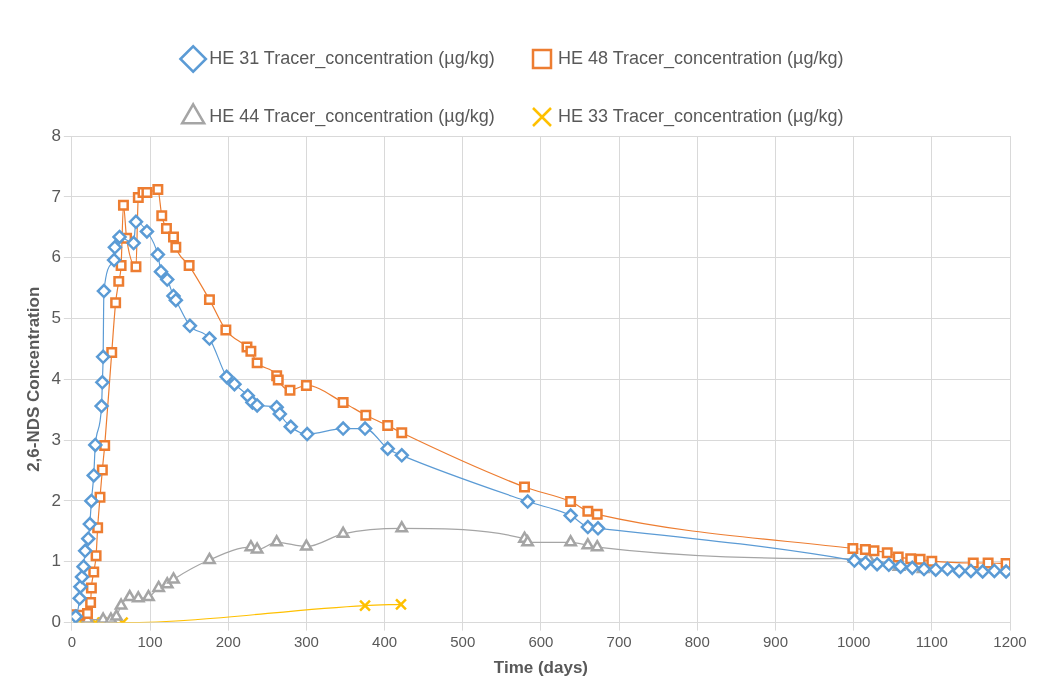 This screenshot has width=1040, height=693. What do you see at coordinates (56, 378) in the screenshot?
I see `y-tick-label: 4` at bounding box center [56, 378].